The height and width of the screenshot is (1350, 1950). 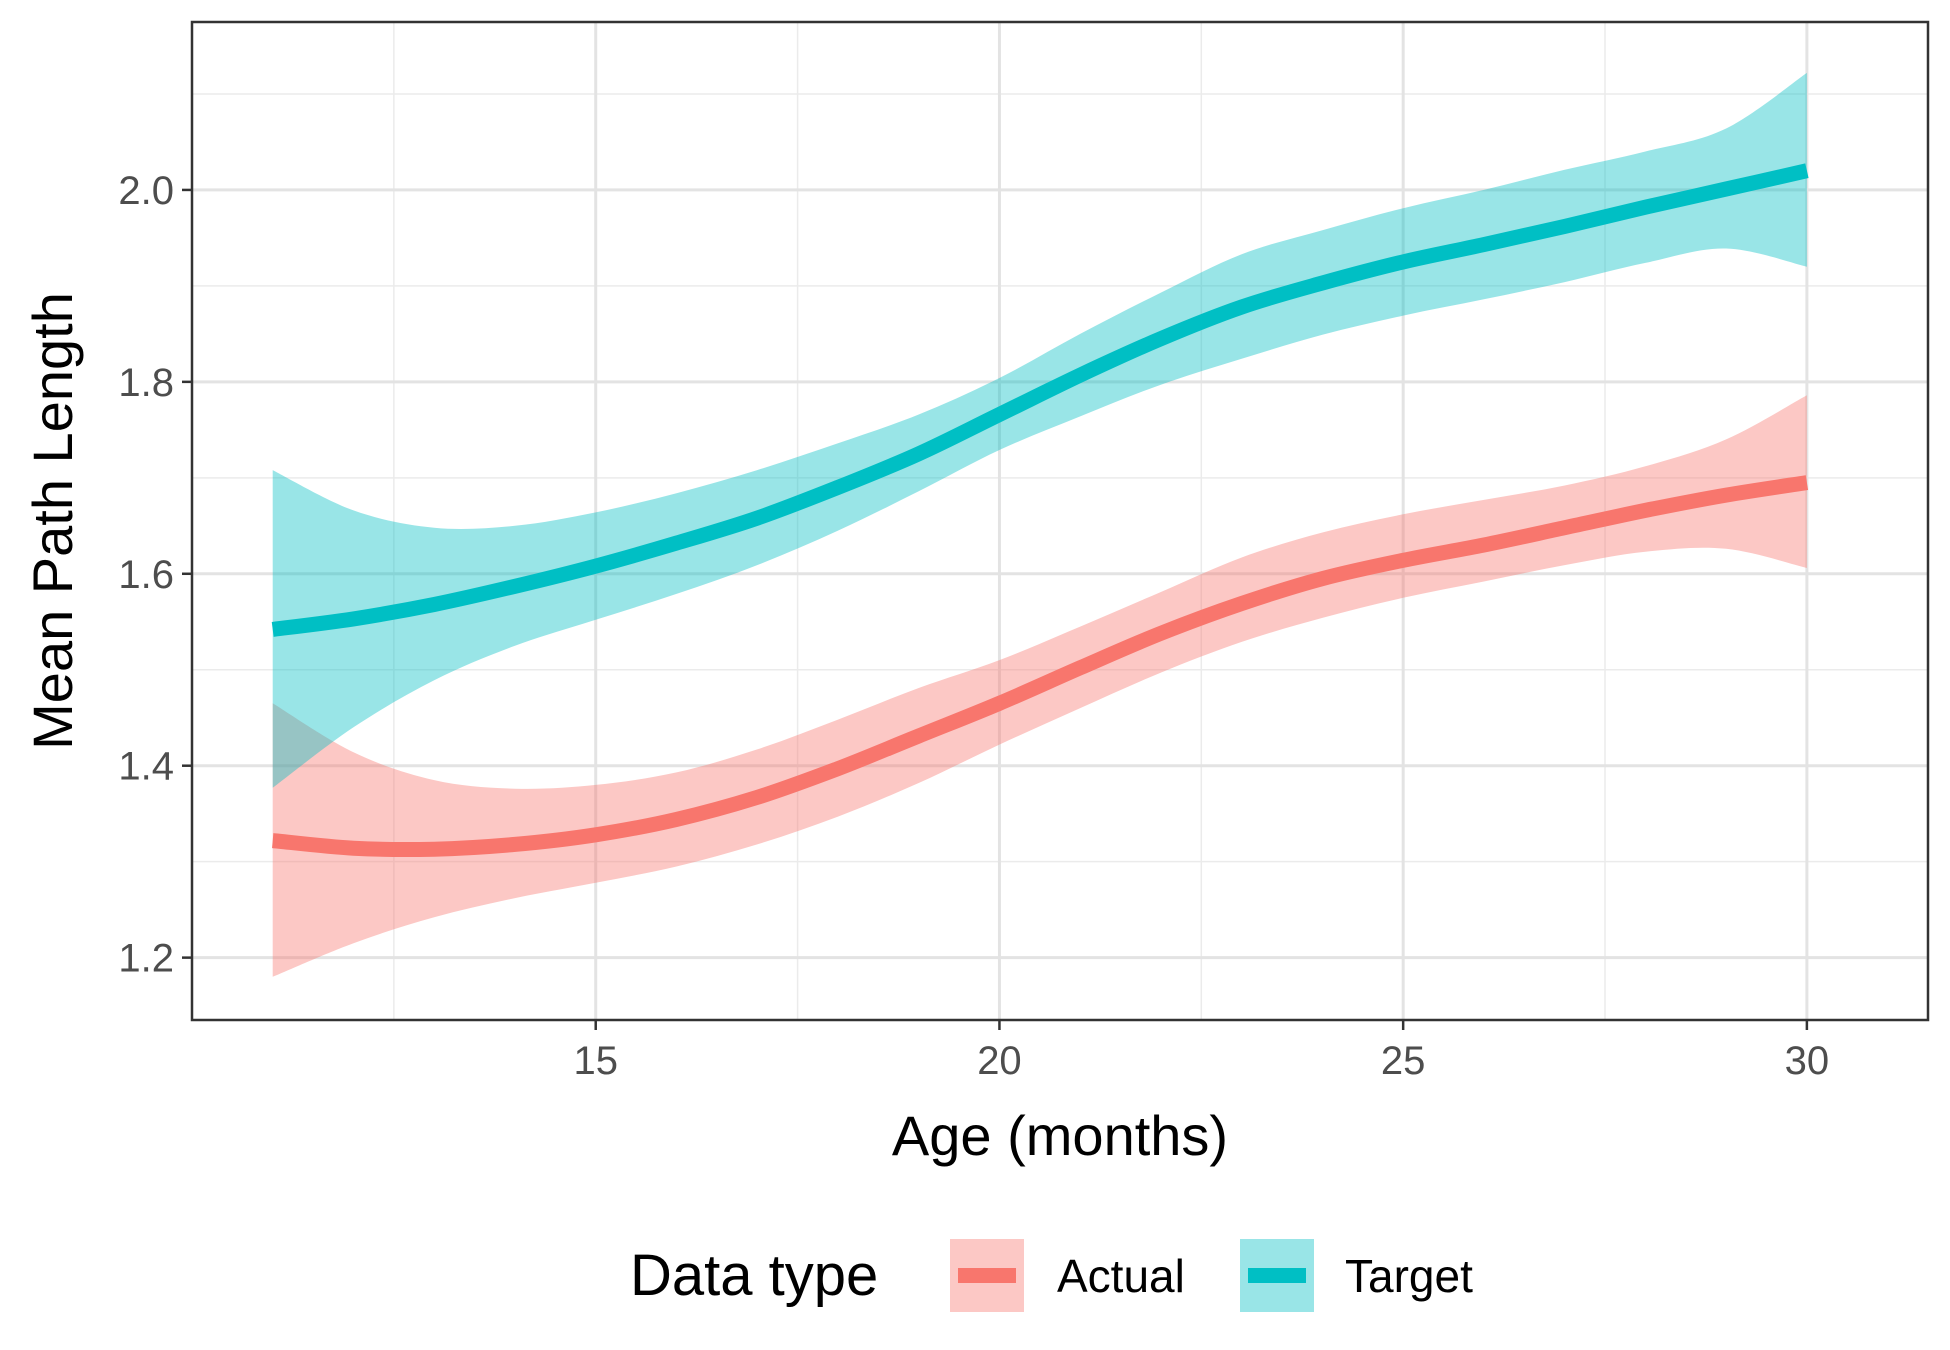 What do you see at coordinates (1060, 1135) in the screenshot?
I see `x-axis-title: Age (months)` at bounding box center [1060, 1135].